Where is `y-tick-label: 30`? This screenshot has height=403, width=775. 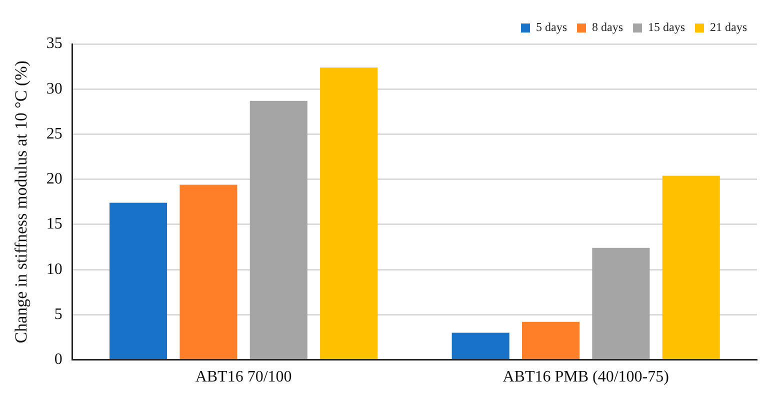
y-tick-label: 30 is located at coordinates (54, 89).